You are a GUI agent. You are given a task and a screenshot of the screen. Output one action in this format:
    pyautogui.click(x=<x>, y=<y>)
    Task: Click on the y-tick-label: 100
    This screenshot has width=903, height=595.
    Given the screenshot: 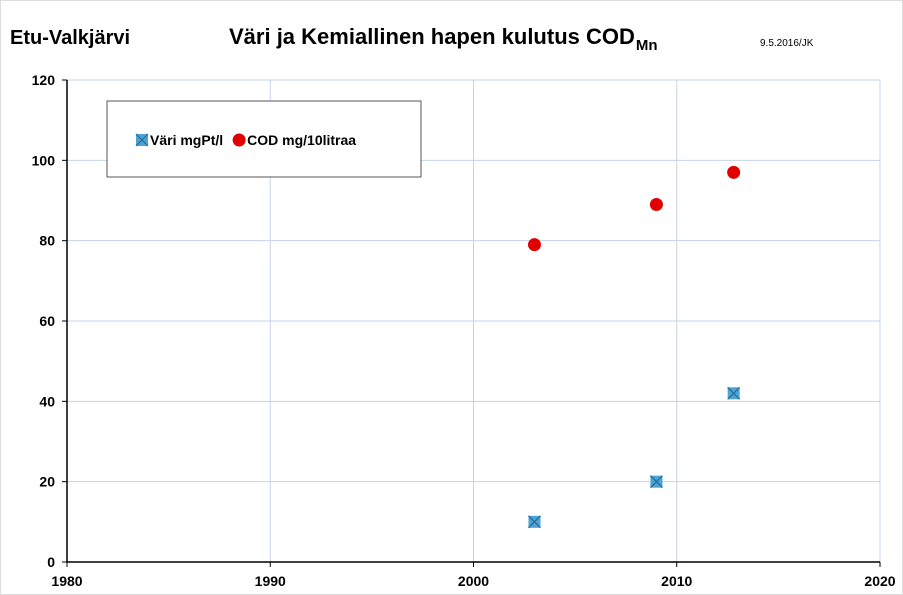 What is the action you would take?
    pyautogui.click(x=44, y=160)
    